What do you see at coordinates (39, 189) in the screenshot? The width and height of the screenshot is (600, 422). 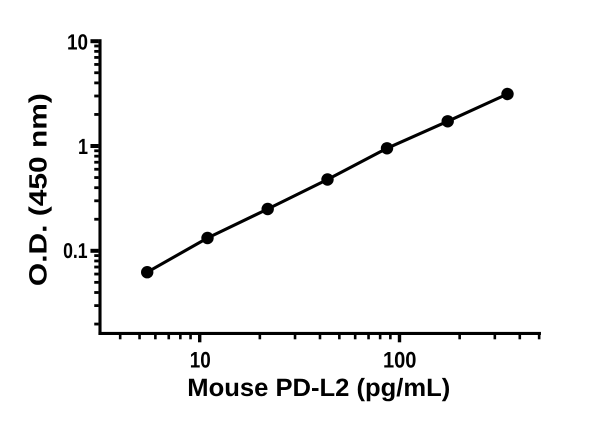 I see `svg-text: O.D. (450 nm)` at bounding box center [39, 189].